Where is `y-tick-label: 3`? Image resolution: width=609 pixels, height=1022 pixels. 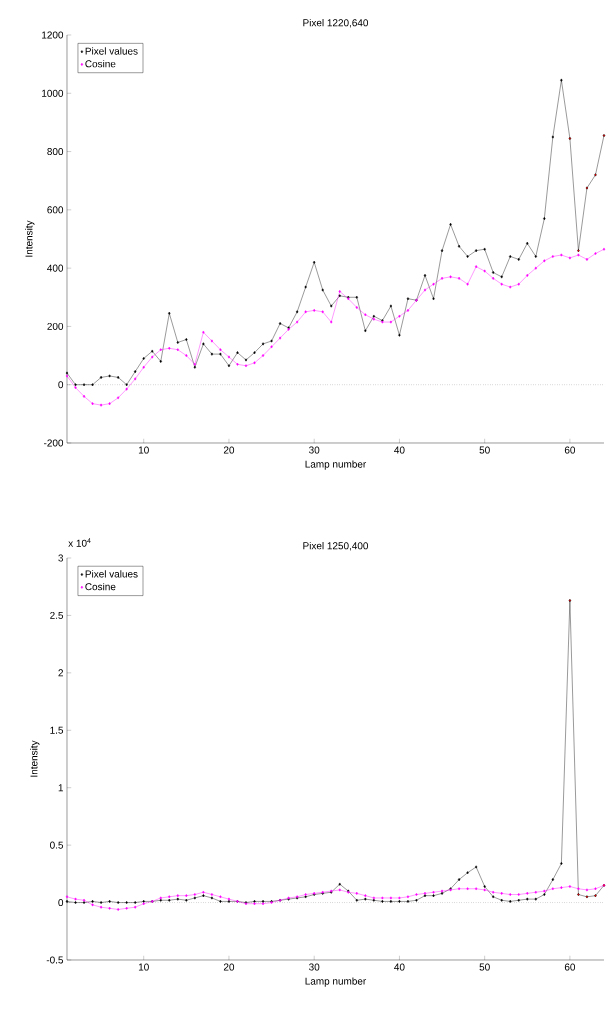 y-tick-label: 3 is located at coordinates (61, 558).